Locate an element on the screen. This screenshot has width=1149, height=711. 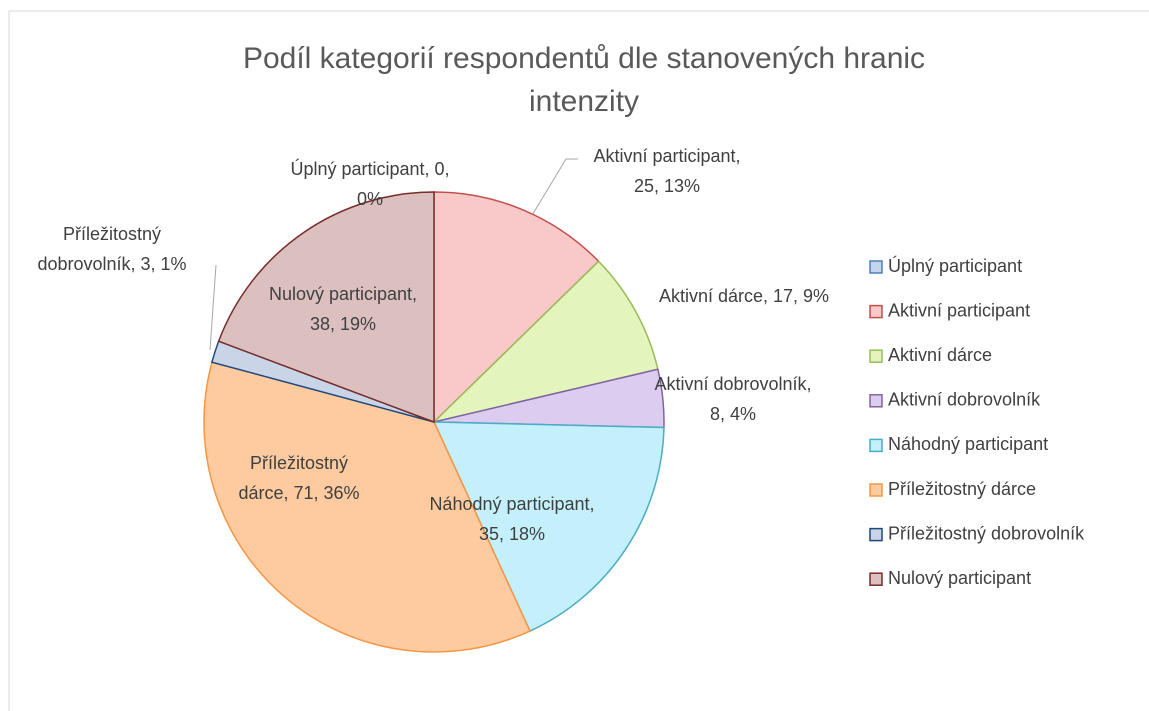
legend-label: Příležitostný dárce is located at coordinates (962, 489).